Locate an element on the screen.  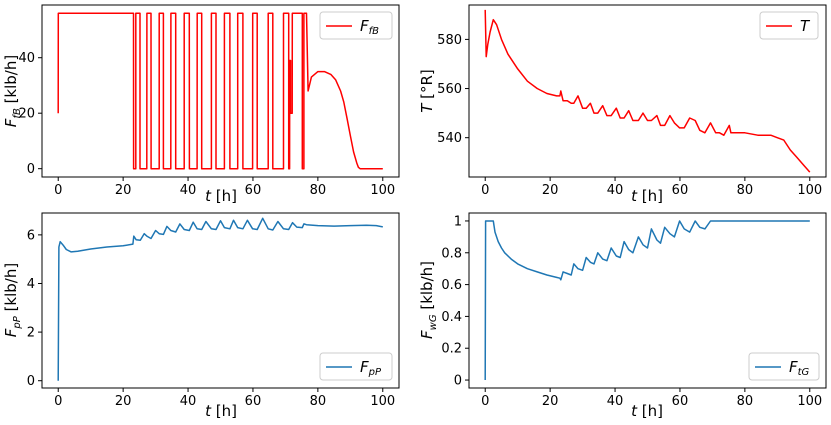
y-tick-label: 0.8 is located at coordinates (451, 253).